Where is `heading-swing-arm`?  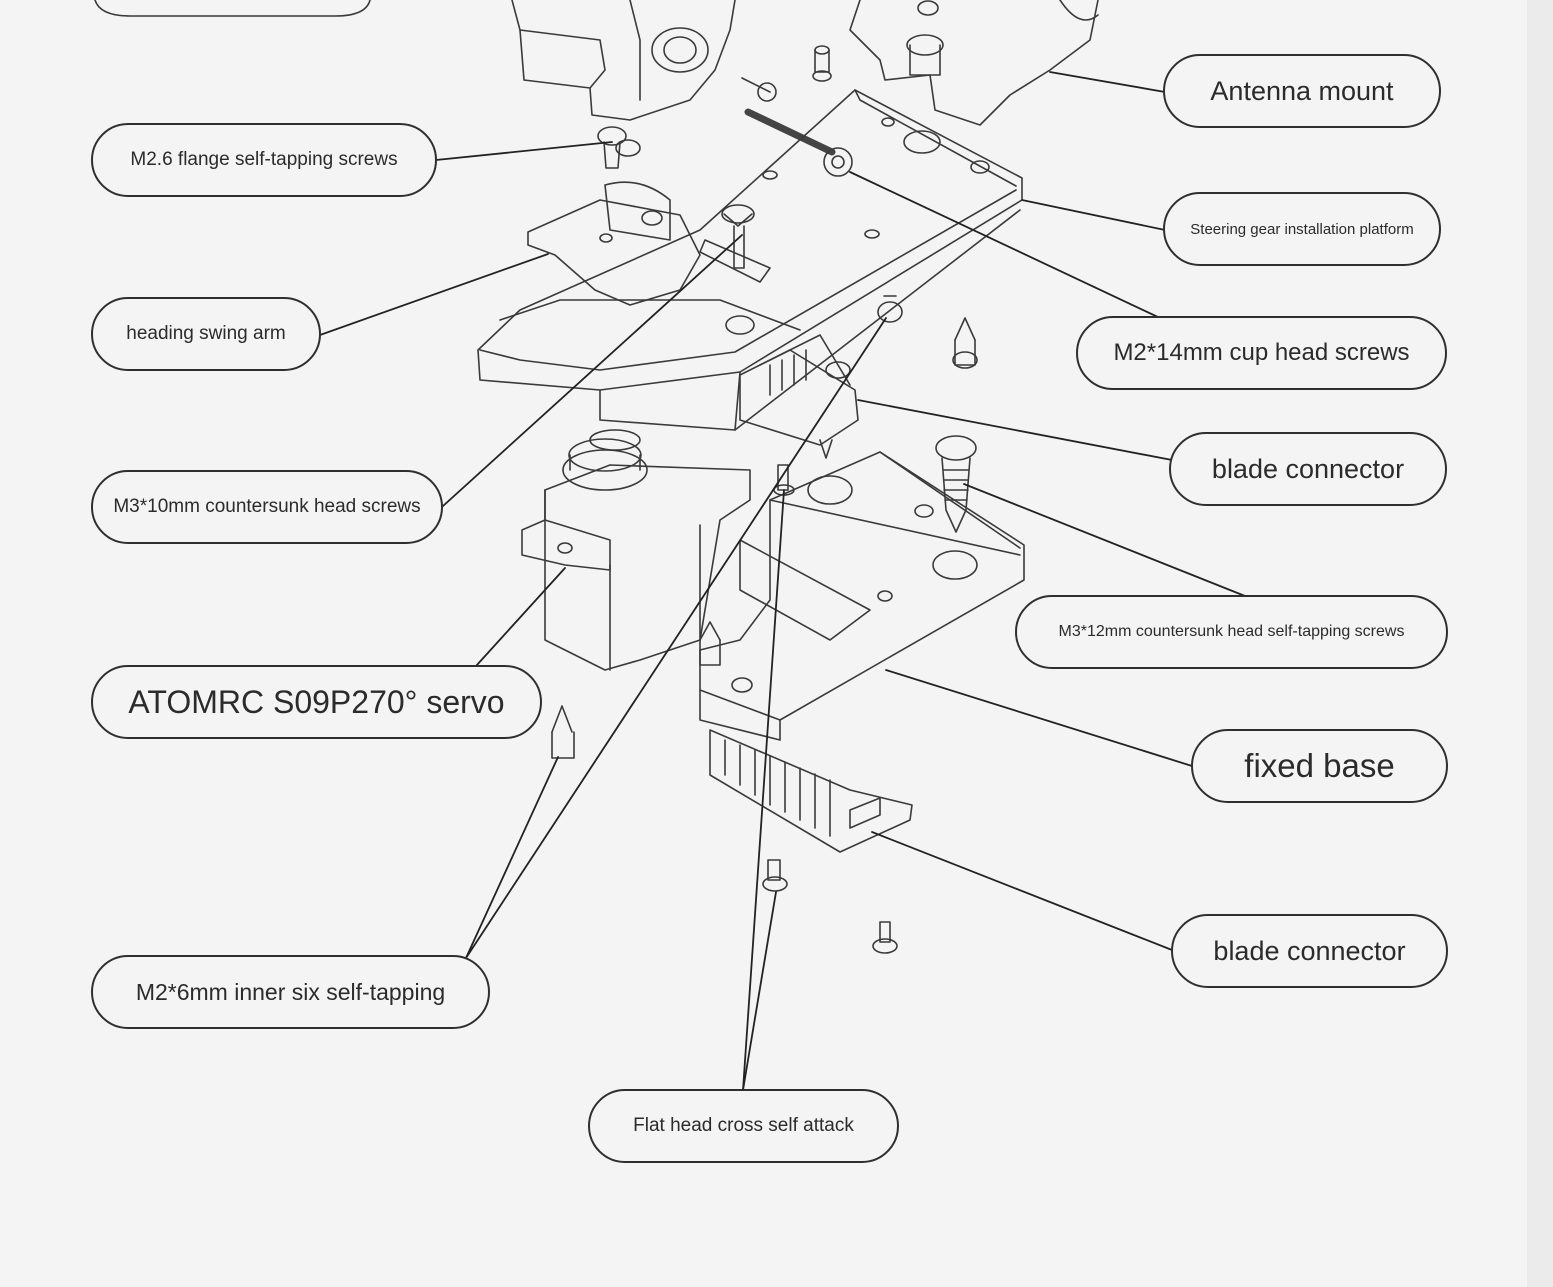 heading-swing-arm is located at coordinates (614, 243).